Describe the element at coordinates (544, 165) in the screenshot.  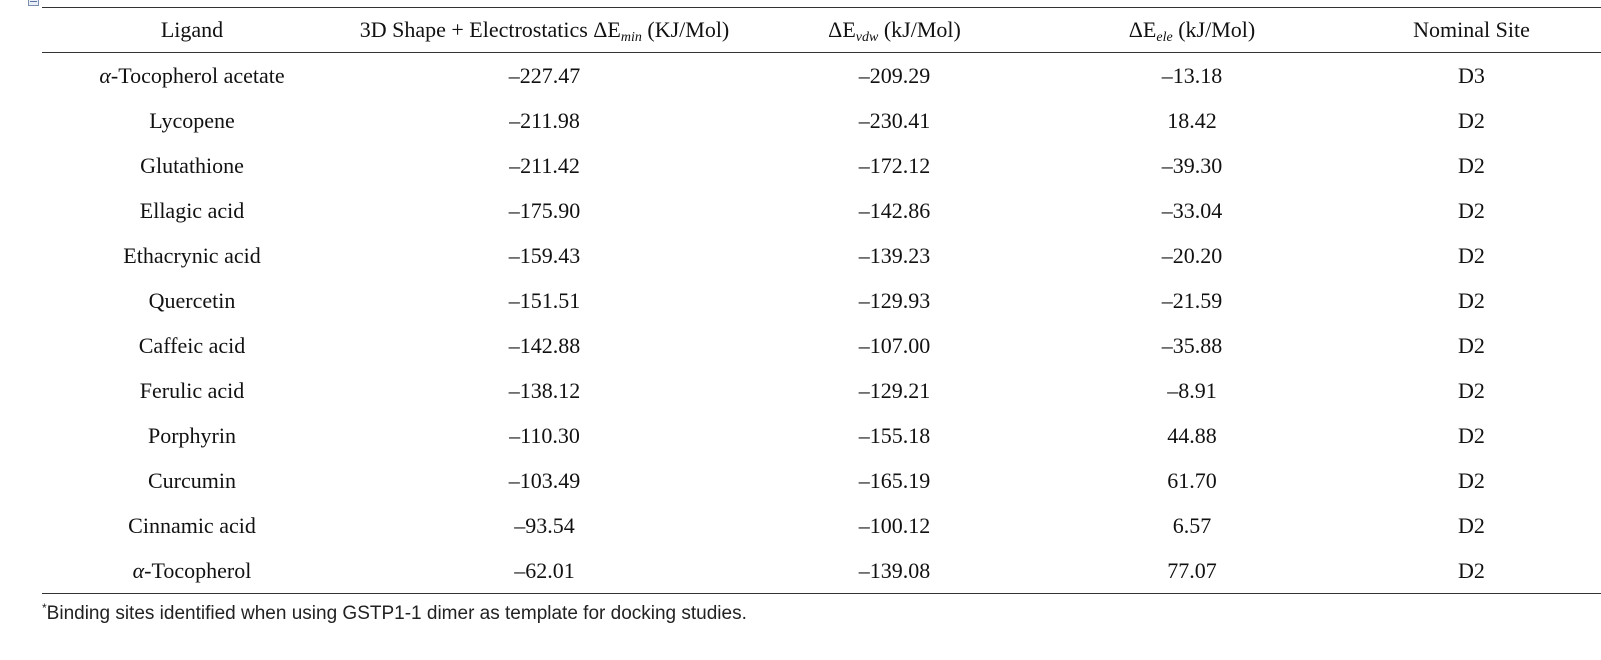
I see `cell-shape-energy: –211.42` at that location.